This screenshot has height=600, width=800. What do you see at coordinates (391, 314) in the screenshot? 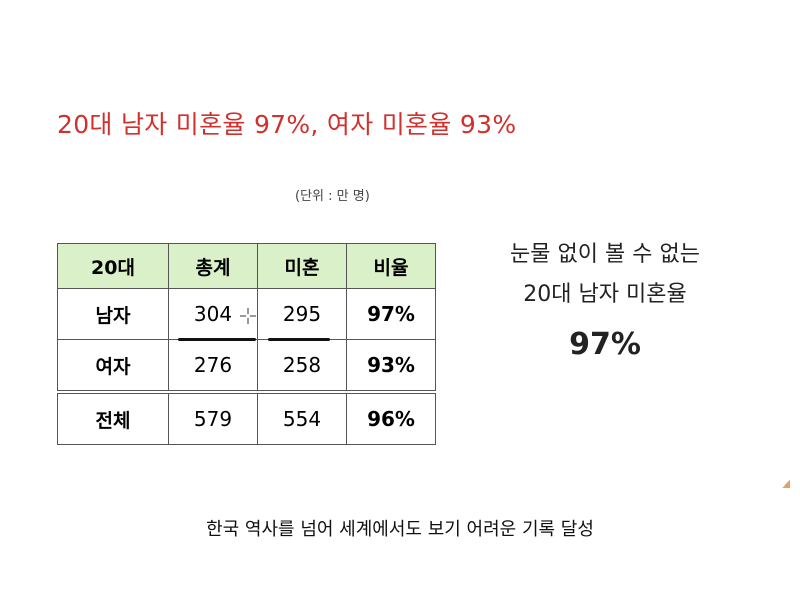
I see `cell-ratio: 97%` at bounding box center [391, 314].